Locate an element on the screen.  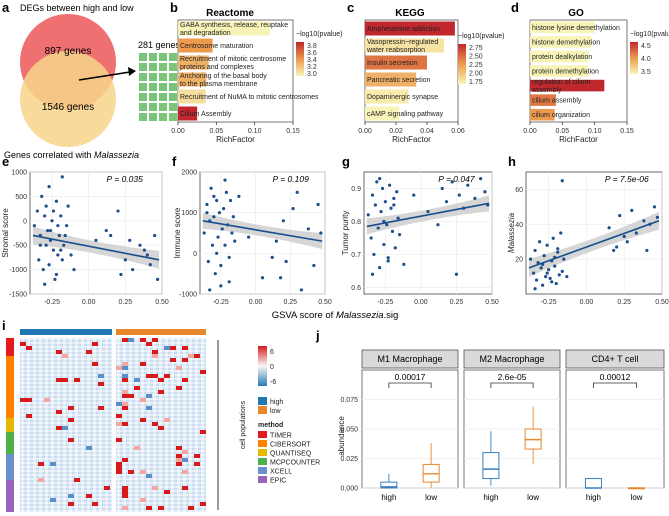
bar-label: regulation of cilium is located at coordinates (561, 82).